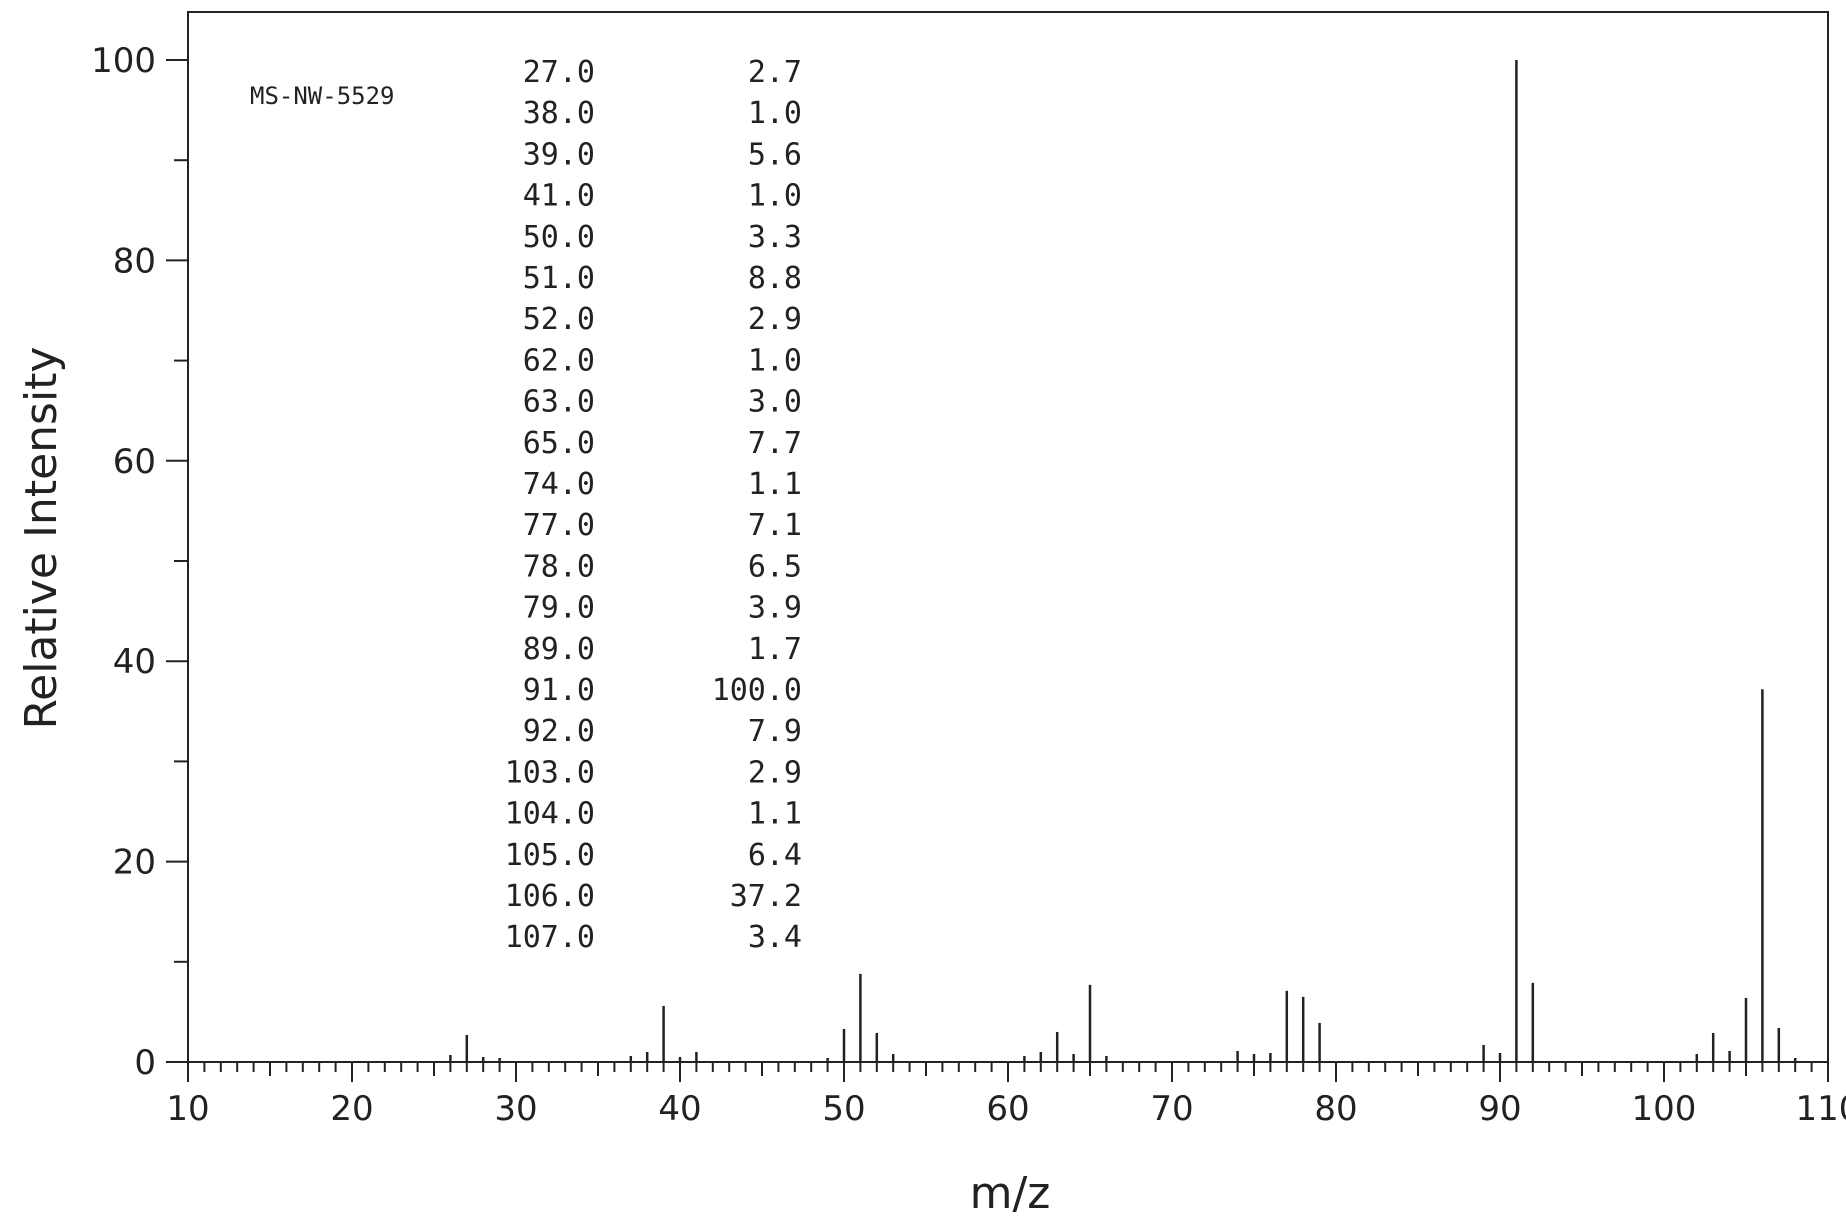 Image resolution: width=1846 pixels, height=1218 pixels. Describe the element at coordinates (550, 937) in the screenshot. I see `peak-table-mz: 107.0` at that location.